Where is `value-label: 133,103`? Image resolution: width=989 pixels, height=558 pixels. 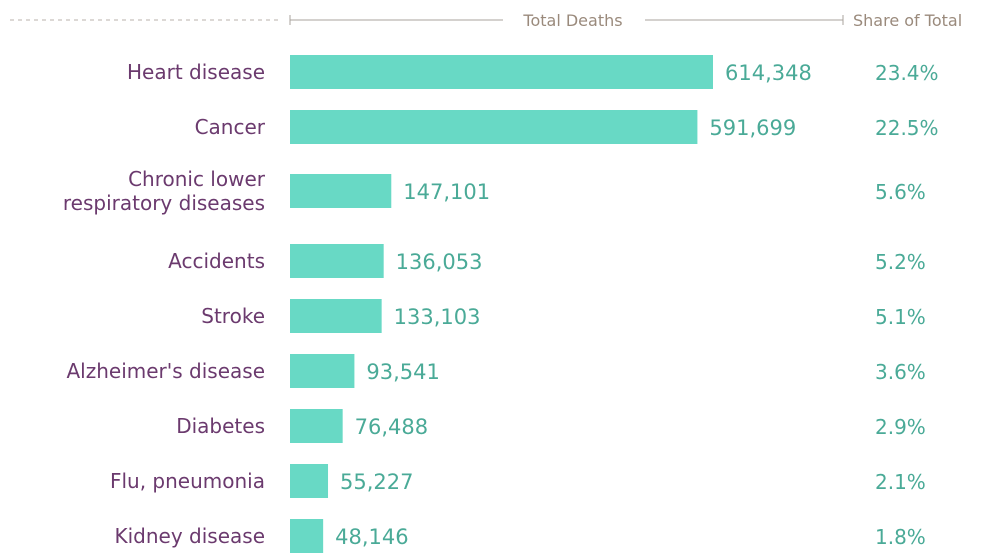 value-label: 133,103 is located at coordinates (437, 317).